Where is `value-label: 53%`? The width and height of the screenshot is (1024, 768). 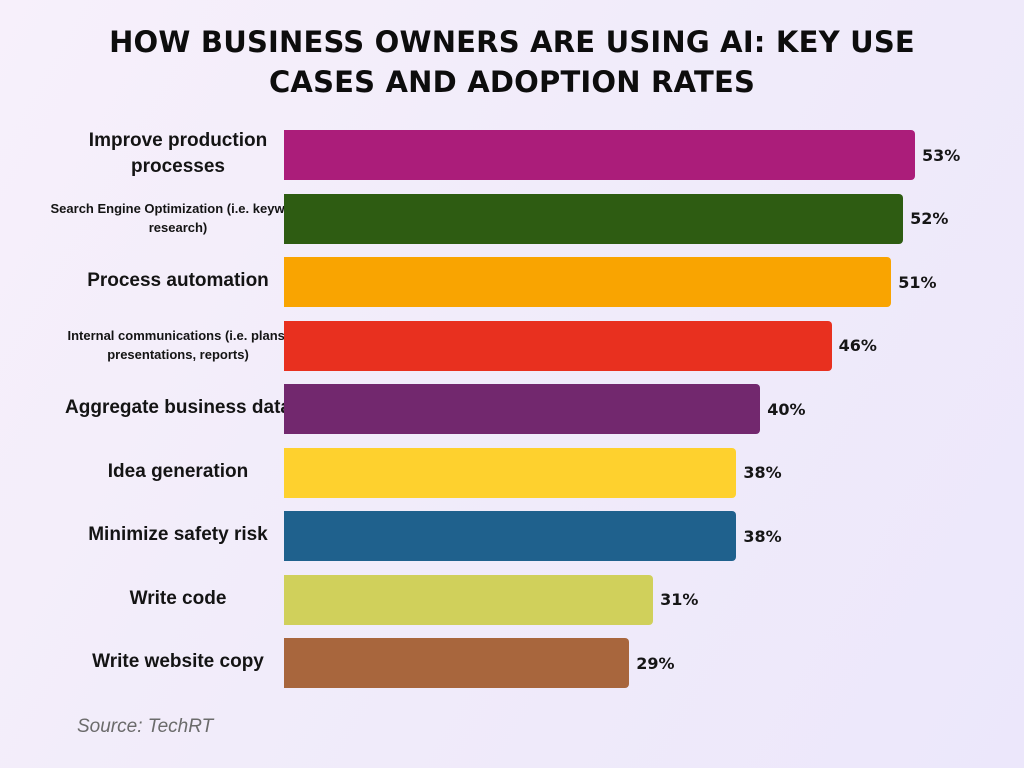
value-label: 53% is located at coordinates (941, 155).